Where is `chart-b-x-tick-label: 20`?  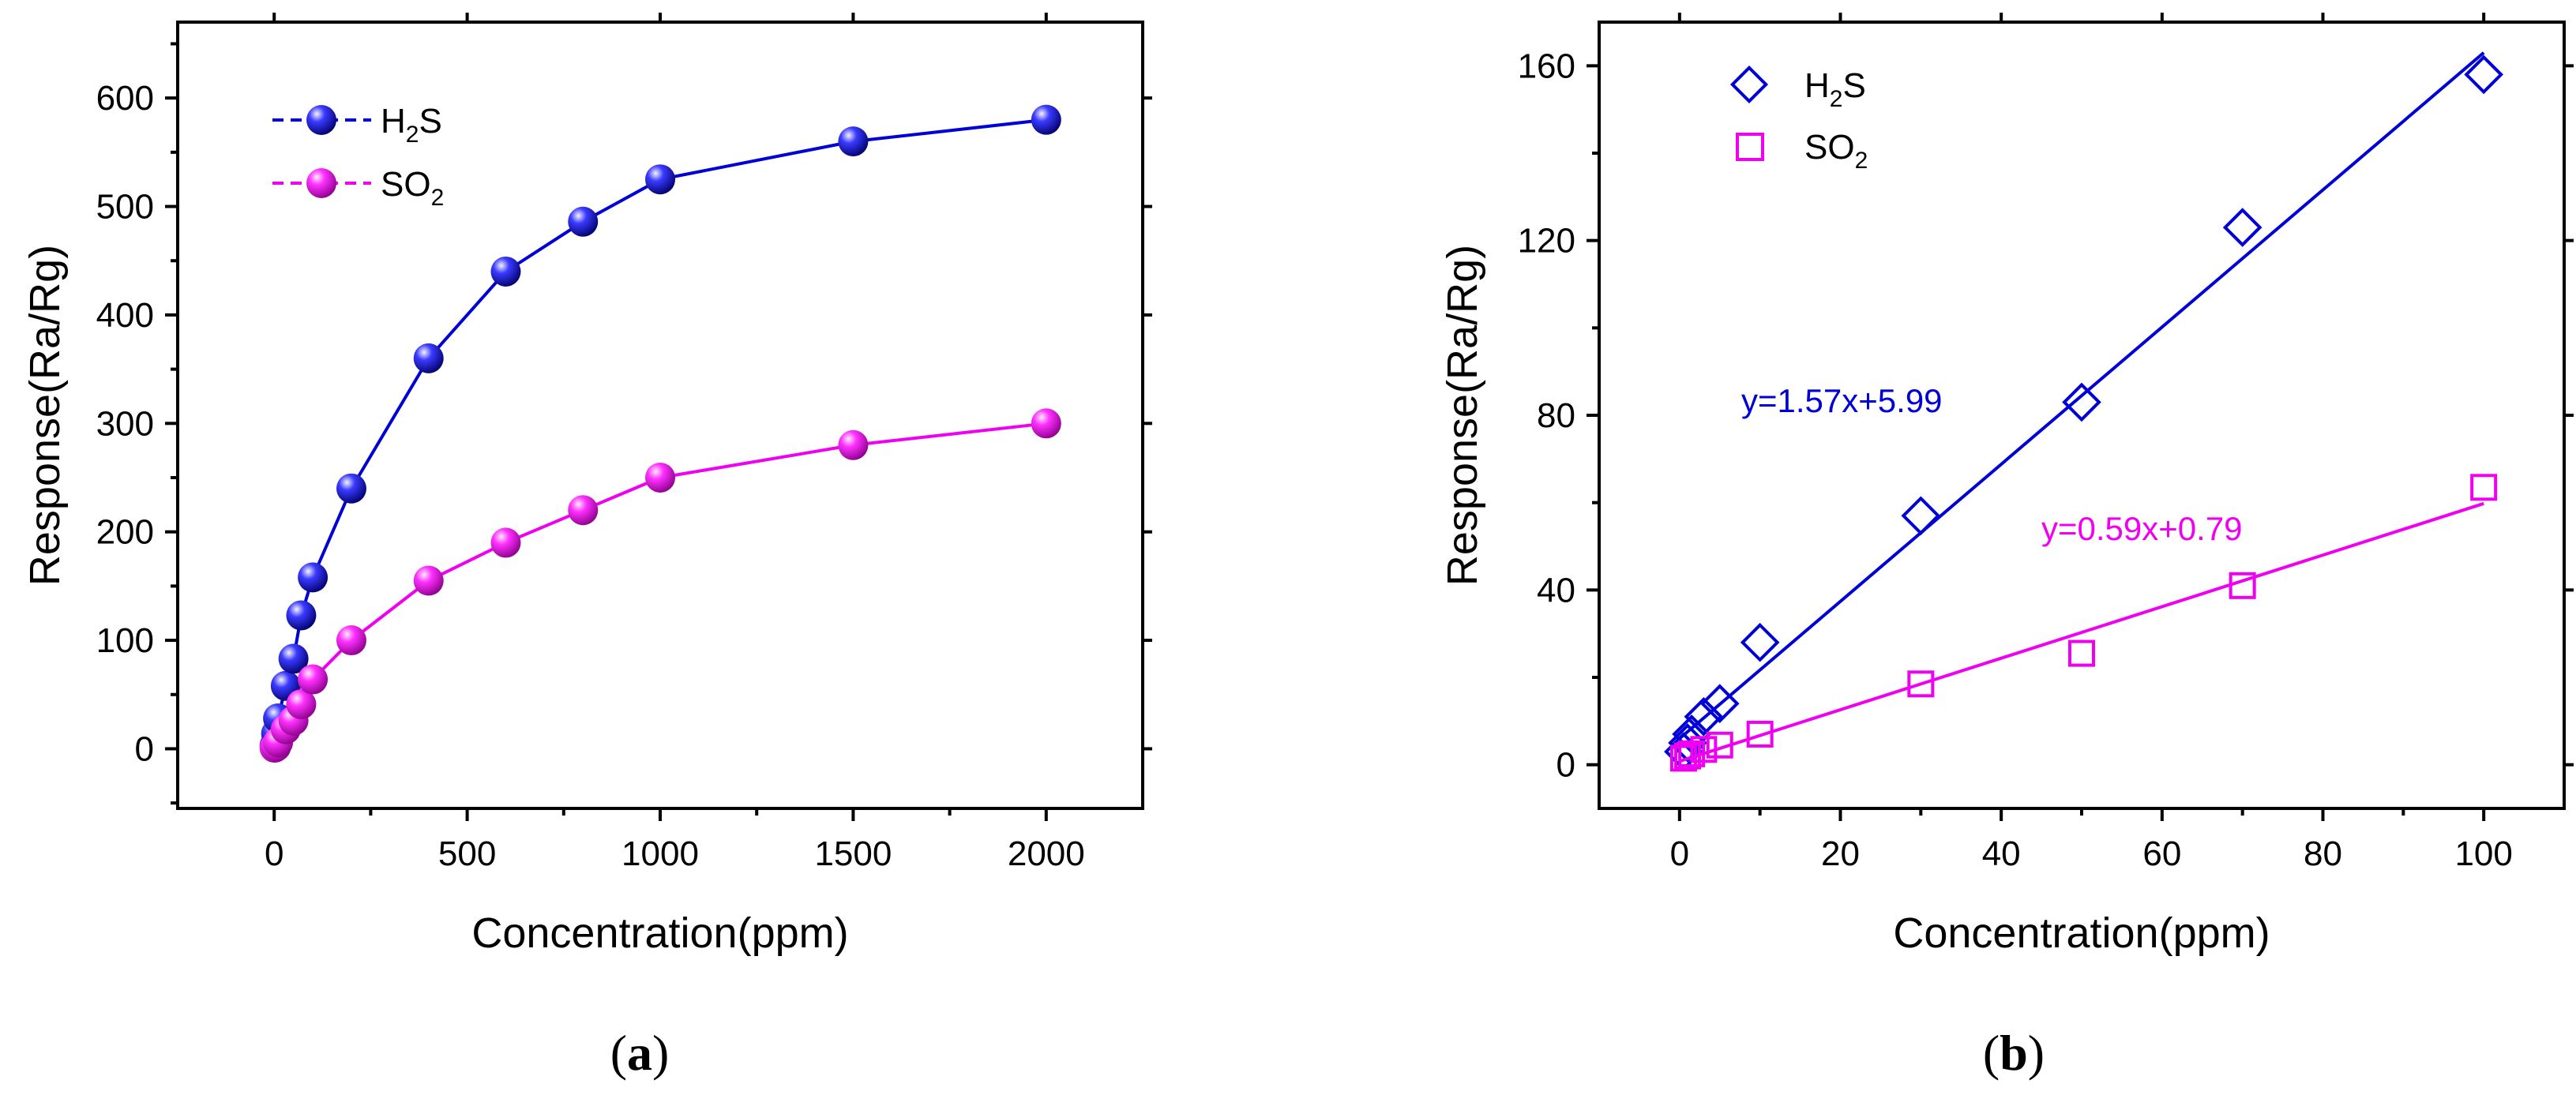 chart-b-x-tick-label: 20 is located at coordinates (1840, 853).